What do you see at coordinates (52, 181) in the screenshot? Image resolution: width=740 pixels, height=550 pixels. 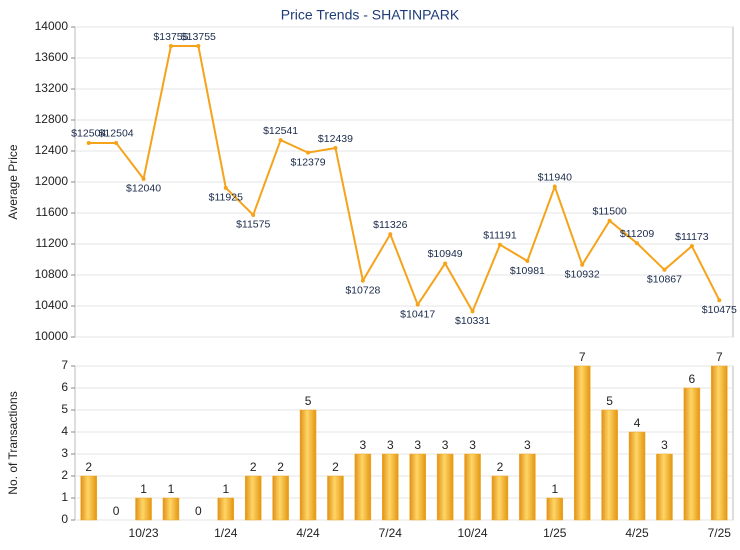 I see `y-tick-label: 12000` at bounding box center [52, 181].